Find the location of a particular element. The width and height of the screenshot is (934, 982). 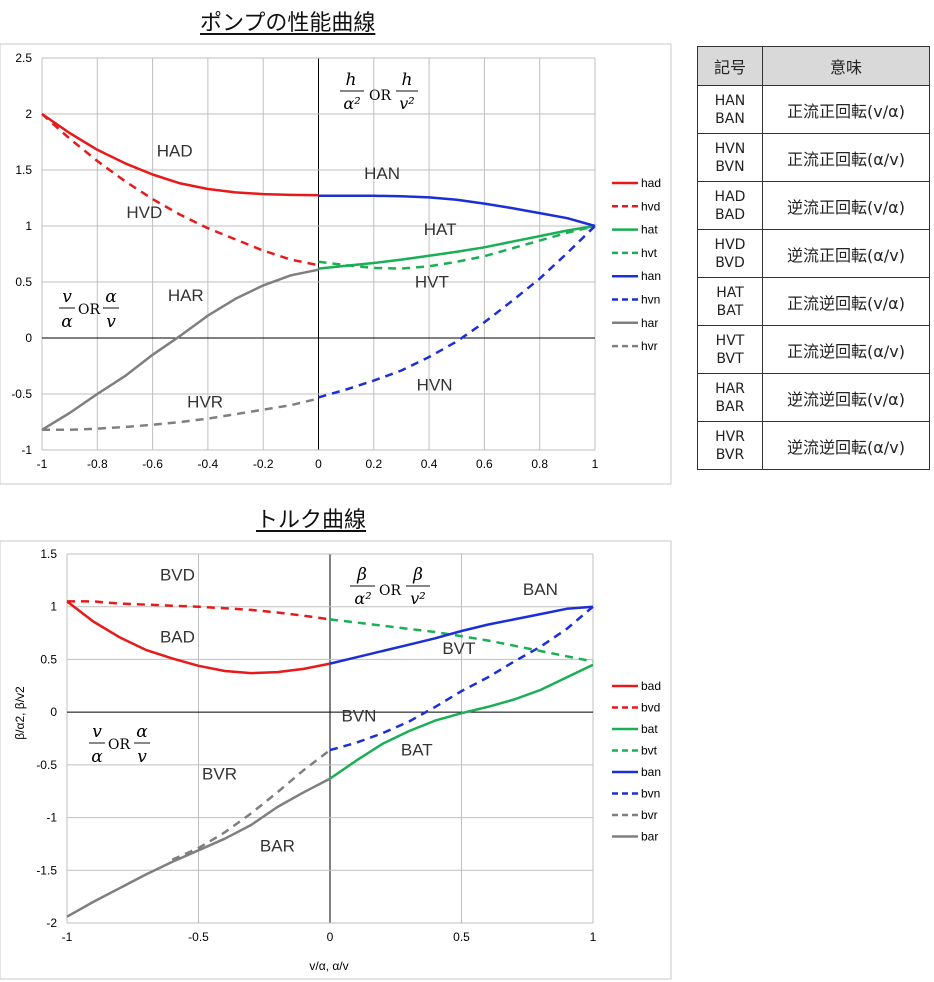

curve-label: BVT is located at coordinates (458, 648).